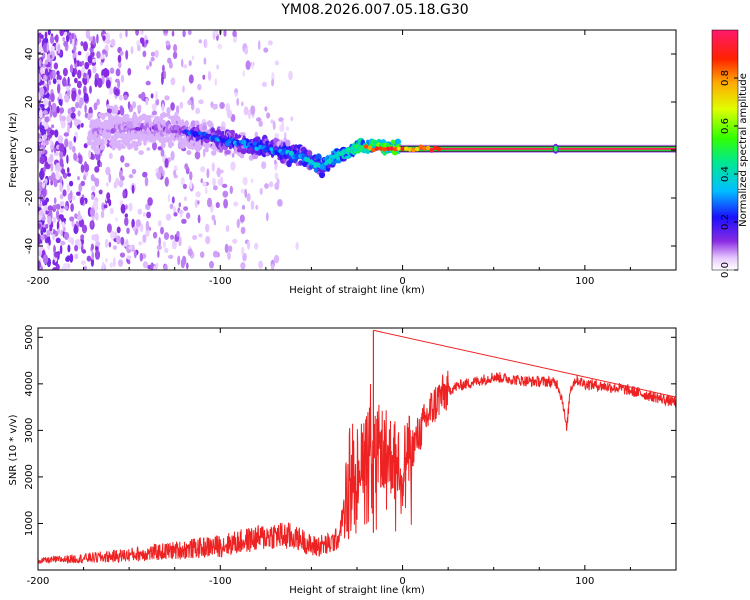  What do you see at coordinates (29, 246) in the screenshot?
I see `y-tick-label: -40` at bounding box center [29, 246].